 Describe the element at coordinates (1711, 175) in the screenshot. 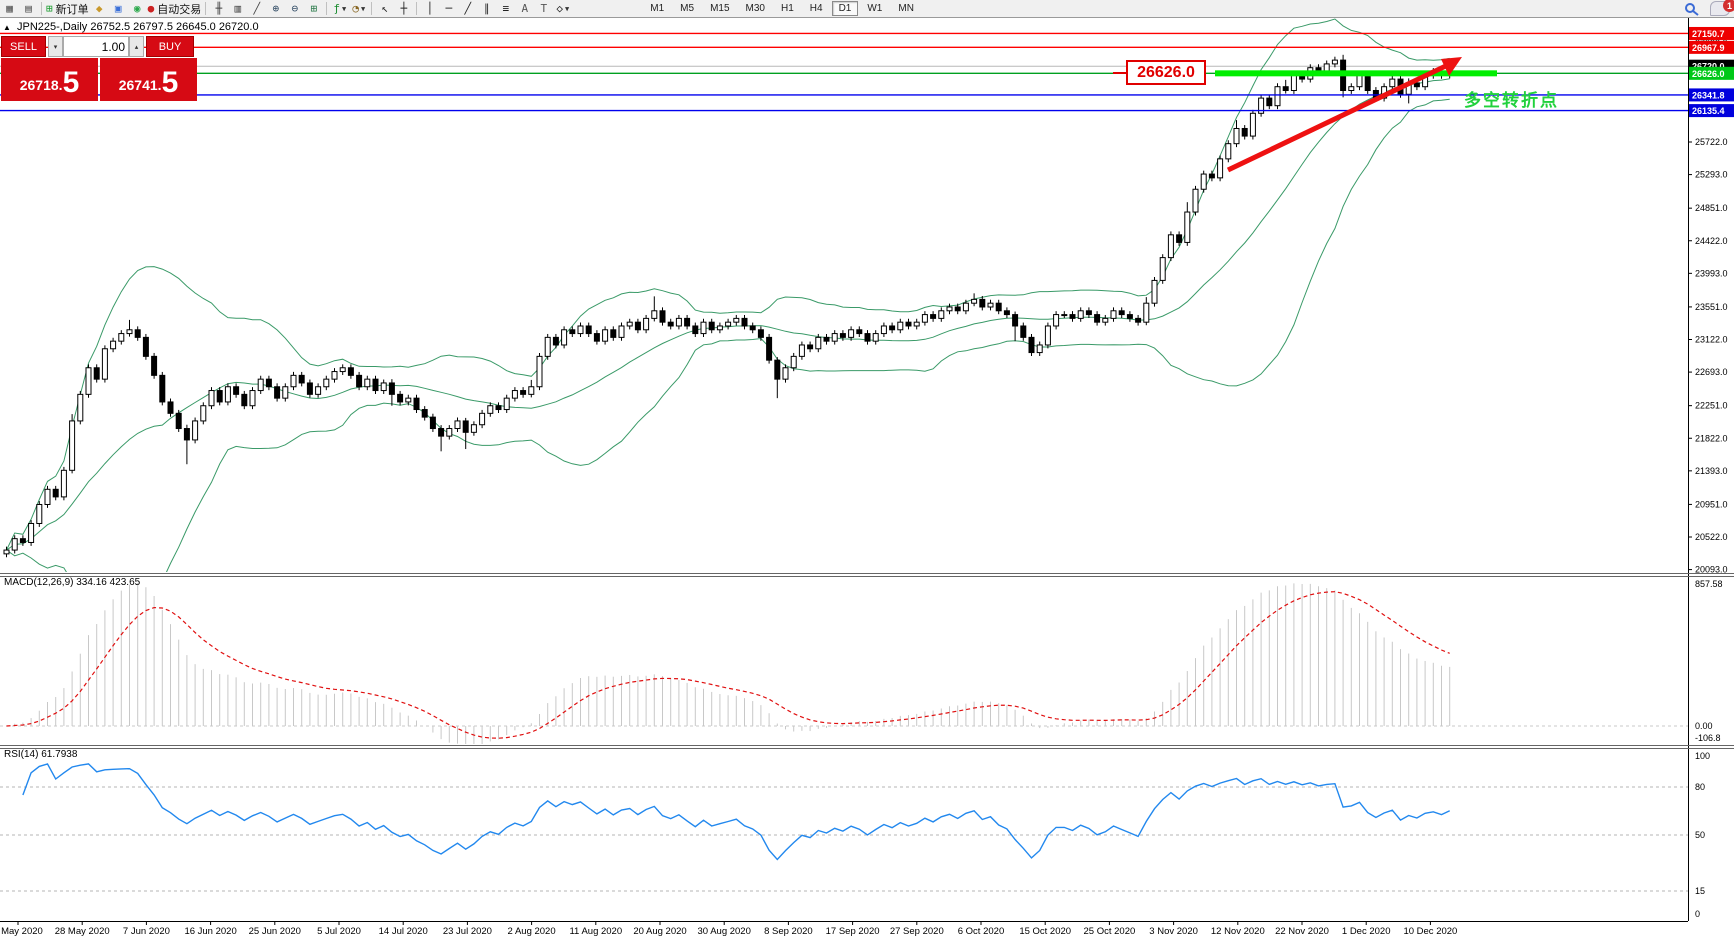

I see `svg-text: 25293.0` at that location.